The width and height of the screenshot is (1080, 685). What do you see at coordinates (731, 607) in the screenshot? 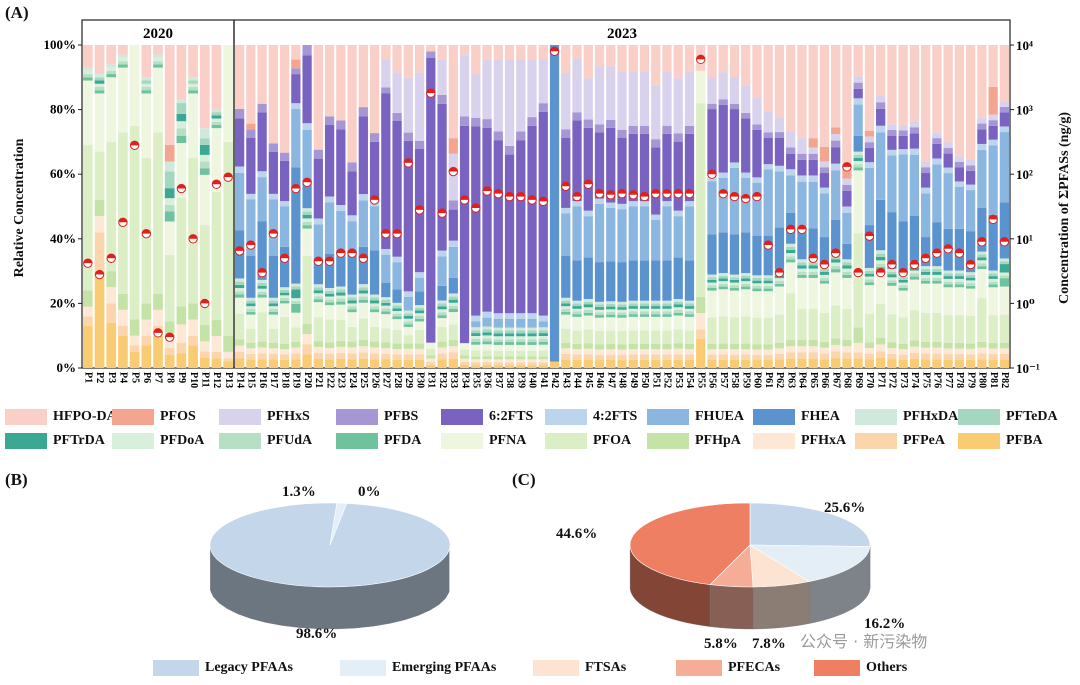
I see `pie-side-pfecas` at bounding box center [731, 607].